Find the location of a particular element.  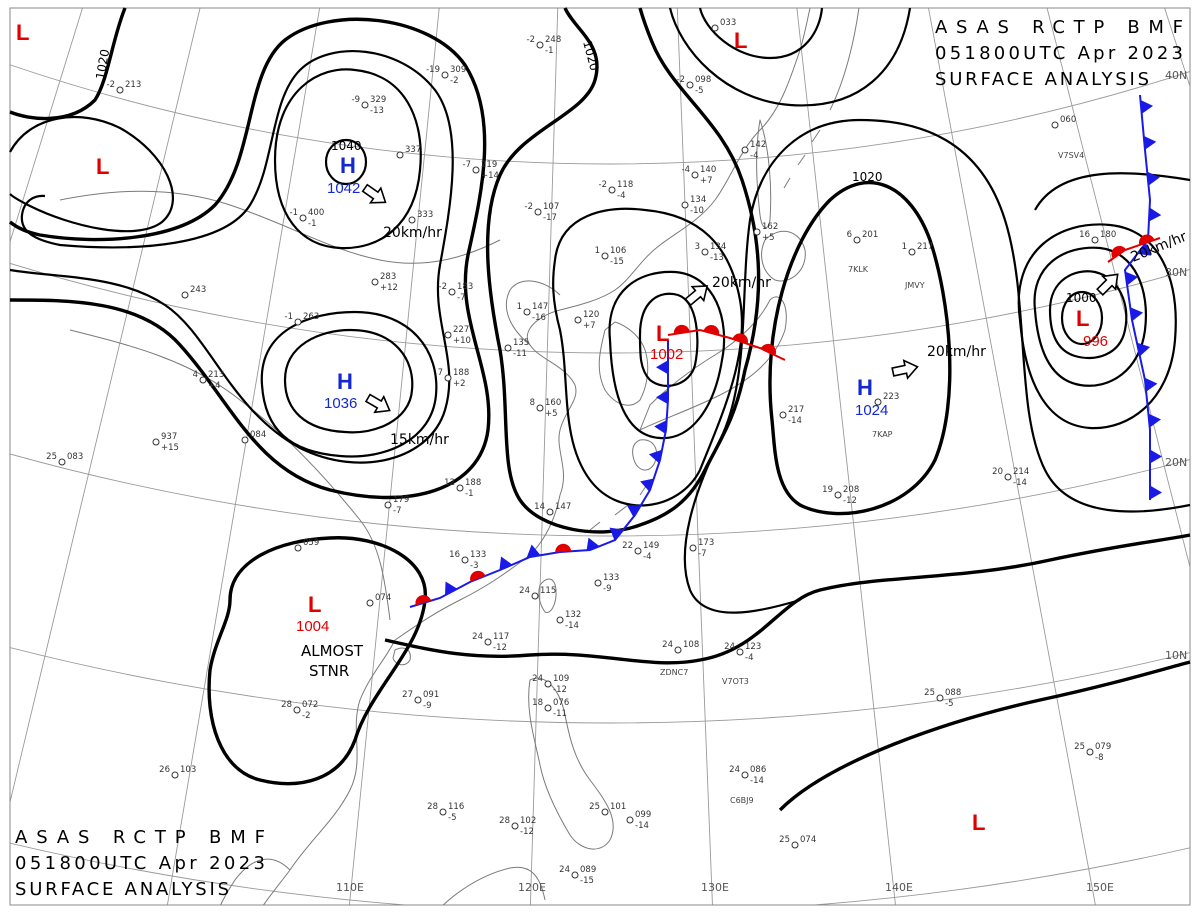

ship-id: 7KAP is located at coordinates (882, 434).